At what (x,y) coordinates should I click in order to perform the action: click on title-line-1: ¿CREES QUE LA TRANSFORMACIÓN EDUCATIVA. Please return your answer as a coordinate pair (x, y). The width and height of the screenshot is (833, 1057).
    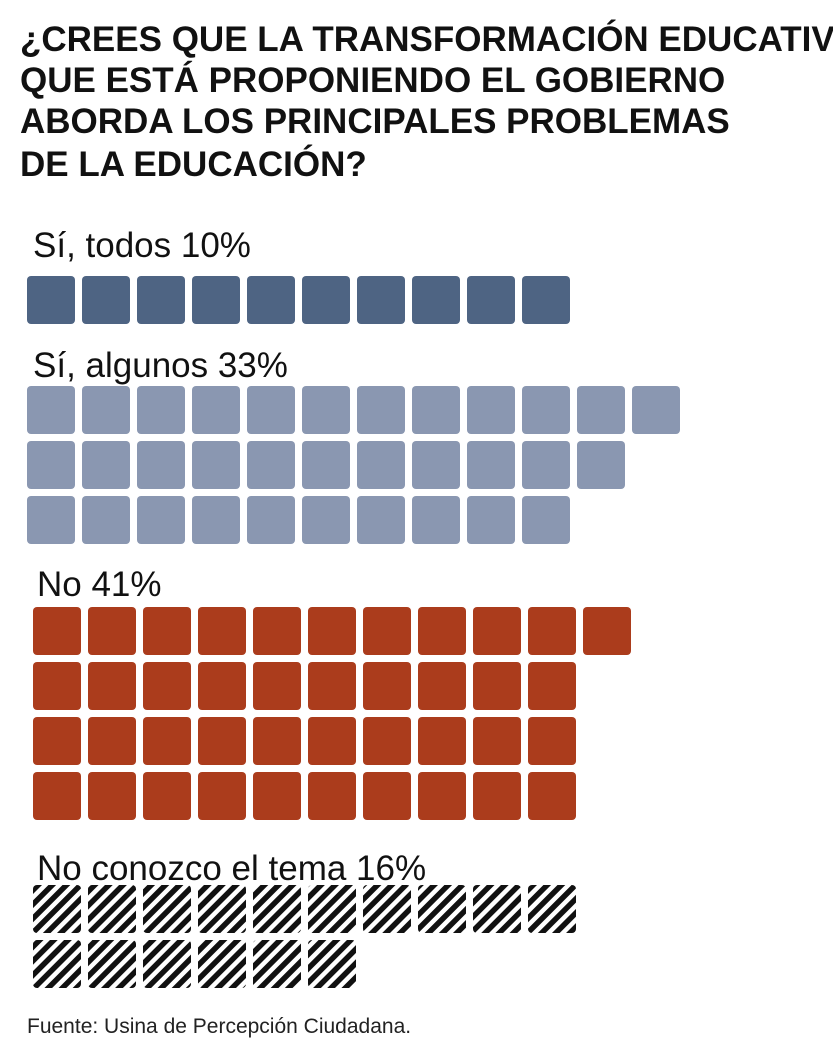
    Looking at the image, I should click on (426, 39).